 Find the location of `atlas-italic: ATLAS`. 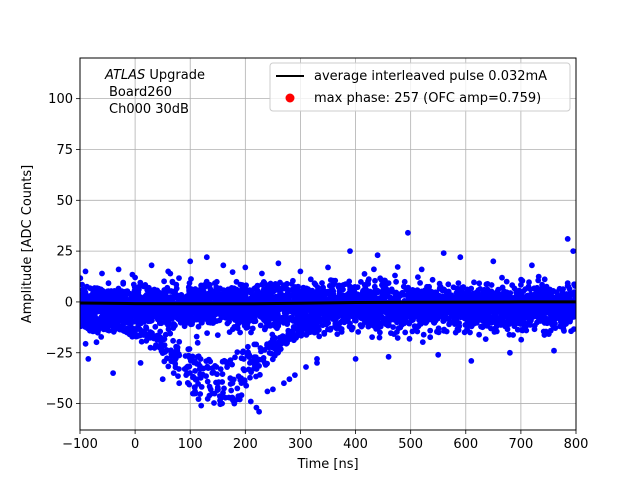

atlas-italic: ATLAS is located at coordinates (124, 75).